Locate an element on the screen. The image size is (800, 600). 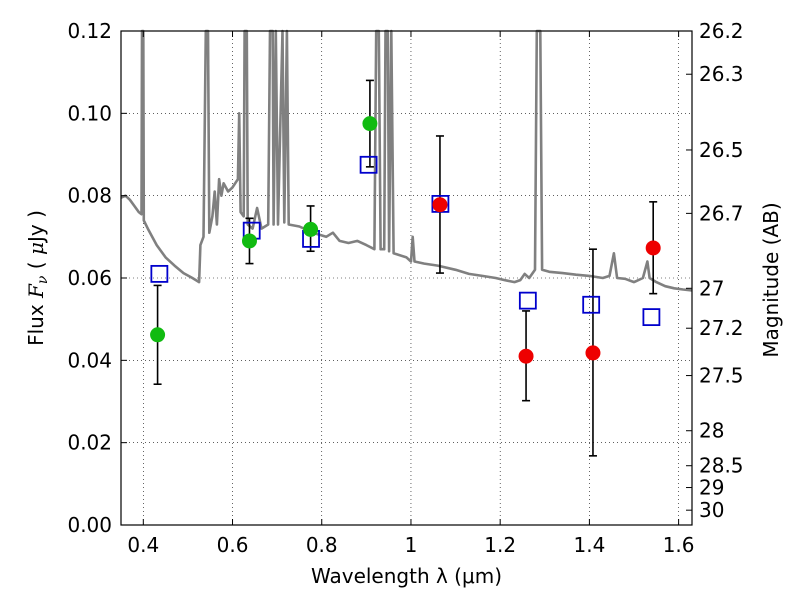
y-axis-label: Flux Fν ( μJy ) is located at coordinates (37, 278).